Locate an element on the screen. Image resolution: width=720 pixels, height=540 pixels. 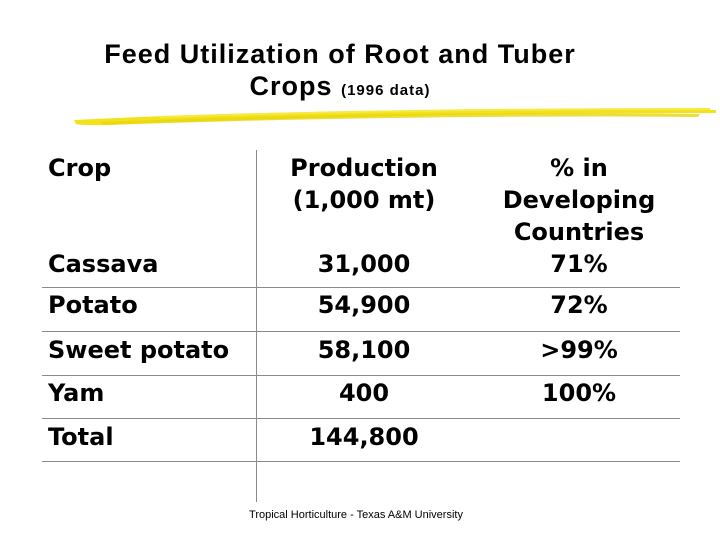
row-cassava-production: 31,000 is located at coordinates (364, 264).